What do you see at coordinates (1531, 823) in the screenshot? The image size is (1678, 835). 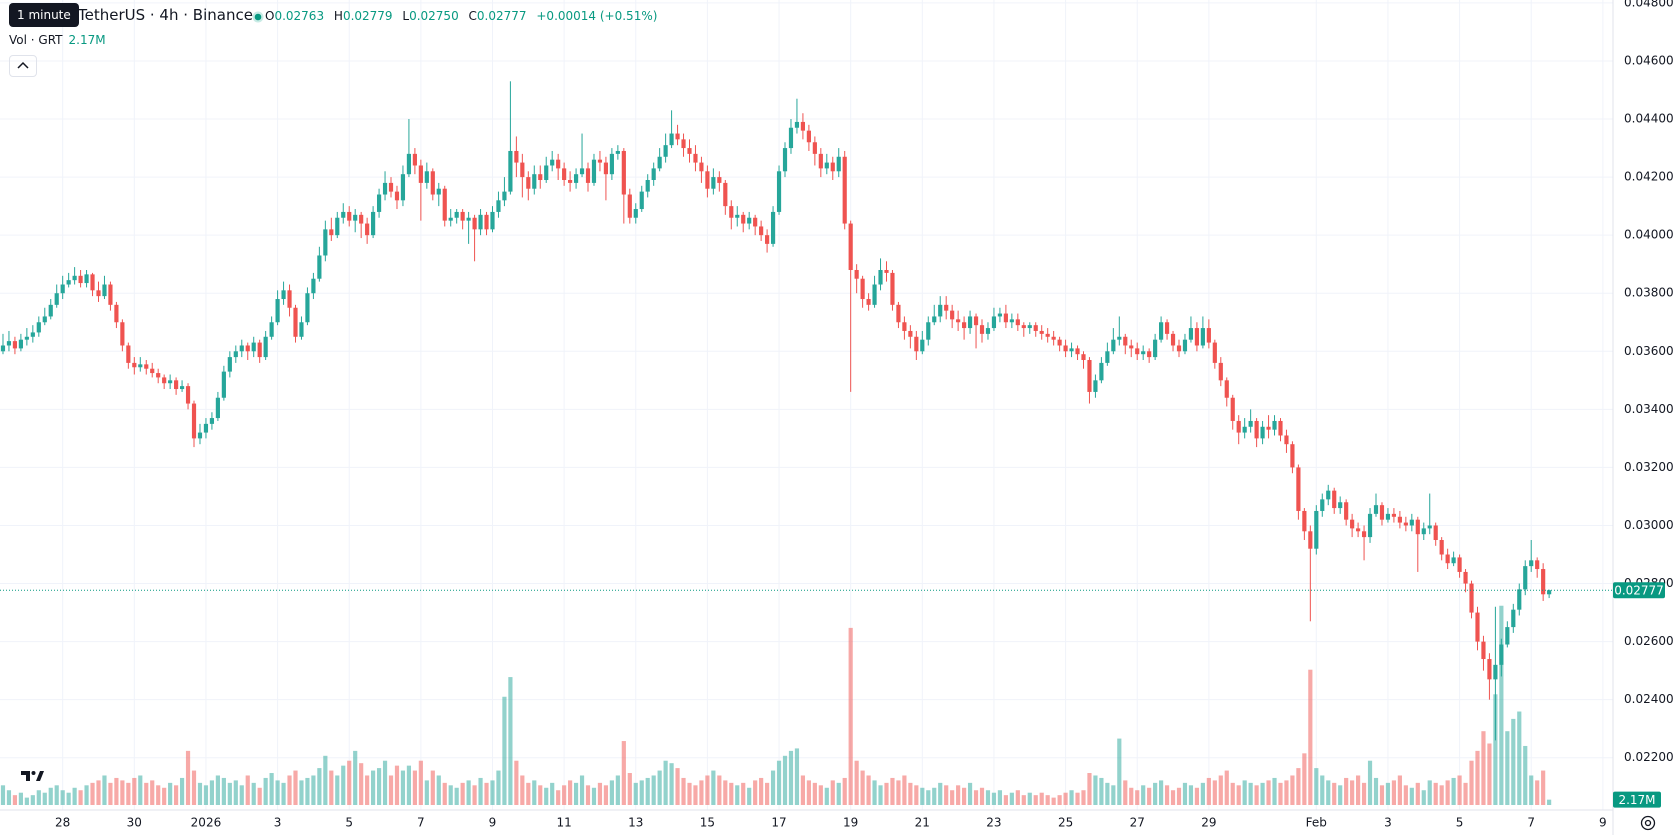 I see `x-tick-label: 7` at bounding box center [1531, 823].